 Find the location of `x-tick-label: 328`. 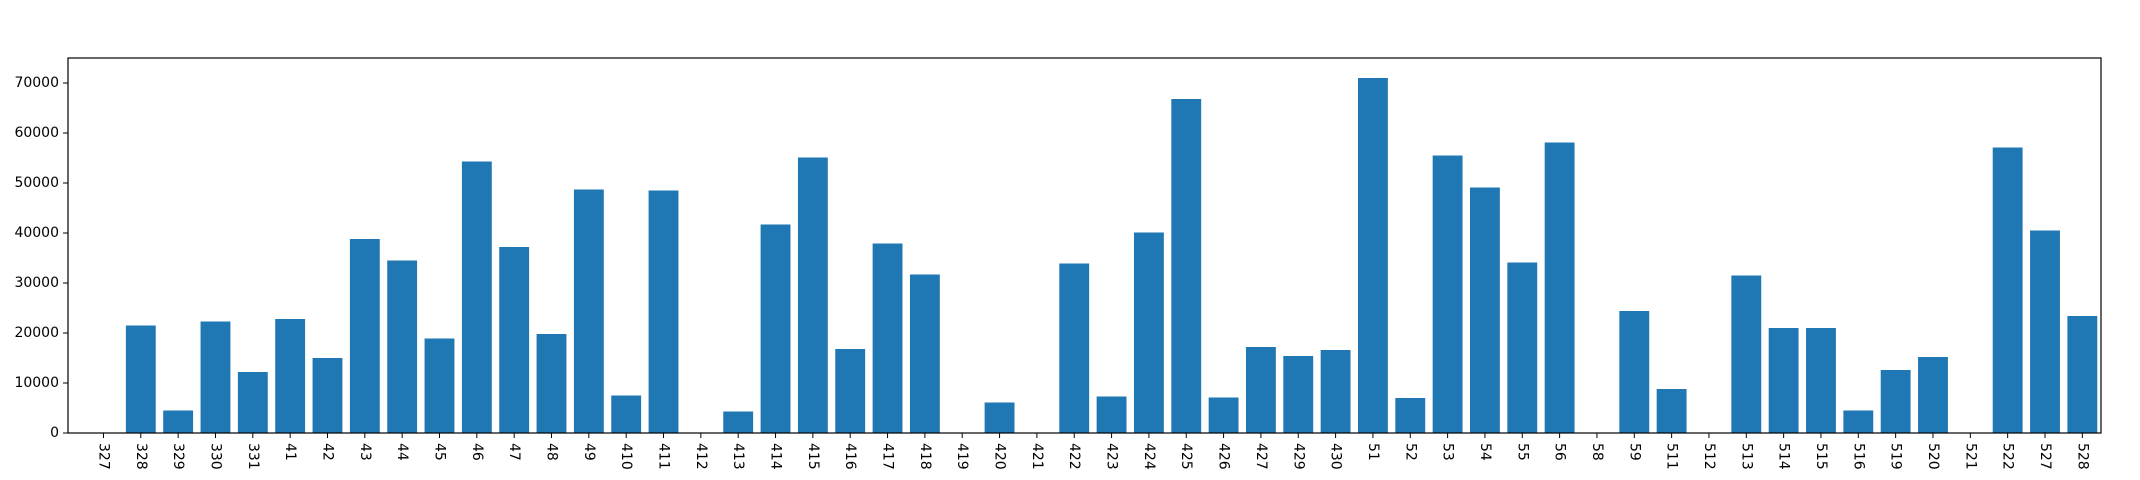

x-tick-label: 328 is located at coordinates (141, 456).